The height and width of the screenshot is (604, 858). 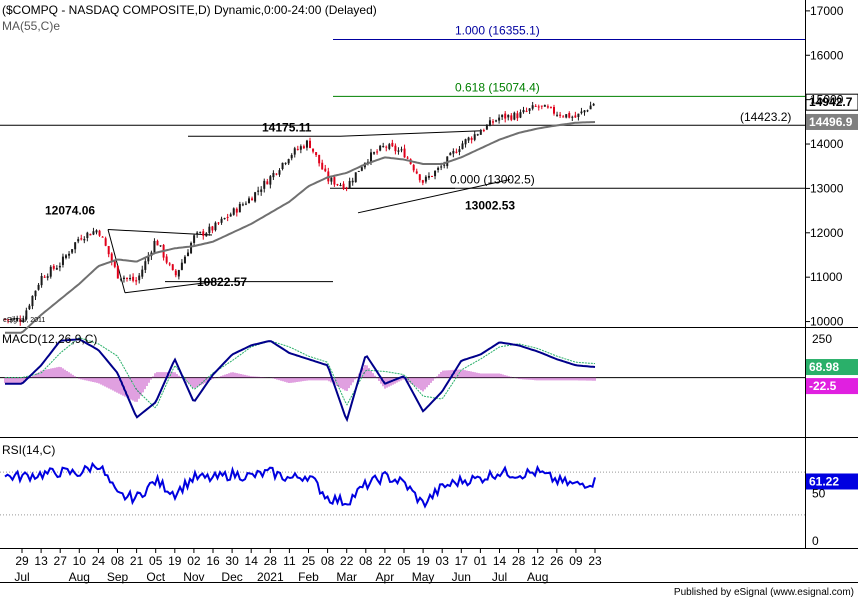 What do you see at coordinates (537, 577) in the screenshot?
I see `x-axis-month-label: Aug` at bounding box center [537, 577].